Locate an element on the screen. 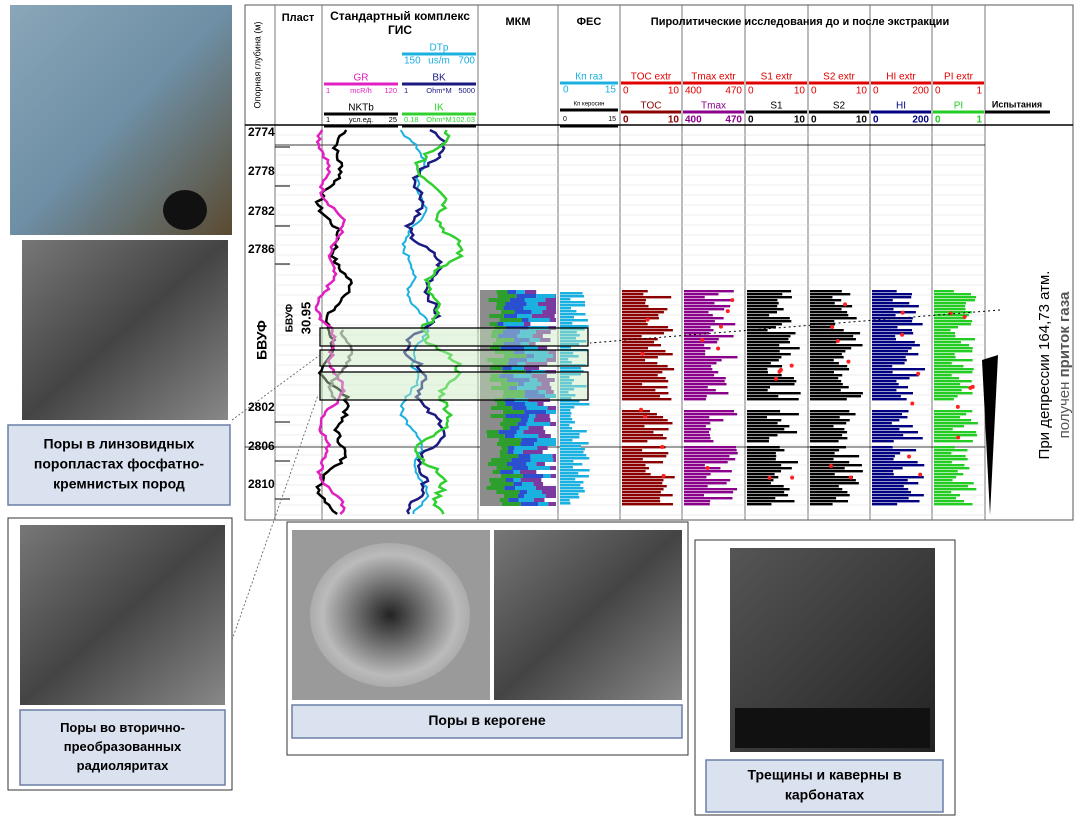 The height and width of the screenshot is (828, 1076). label: ФЕС is located at coordinates (589, 22).